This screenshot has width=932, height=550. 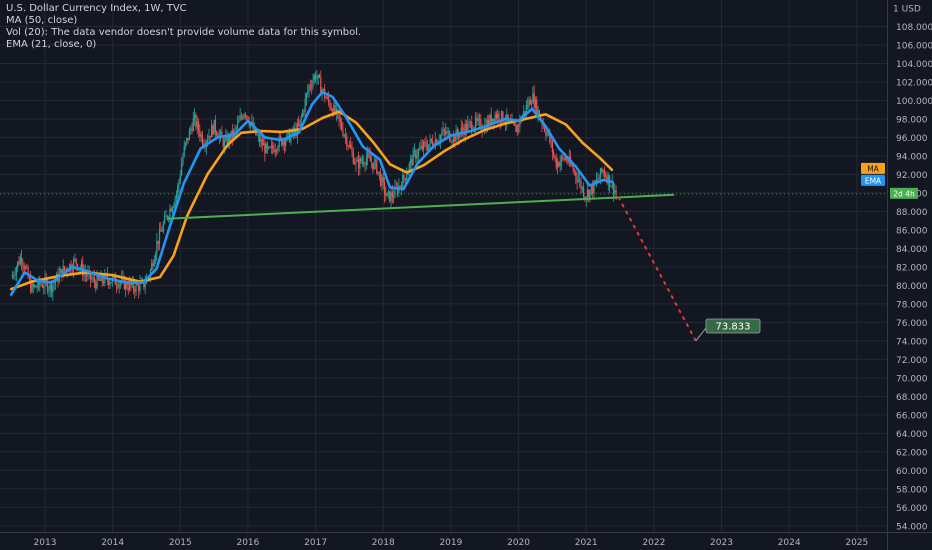 I want to click on legend-ma: MA (50, close), so click(x=42, y=20).